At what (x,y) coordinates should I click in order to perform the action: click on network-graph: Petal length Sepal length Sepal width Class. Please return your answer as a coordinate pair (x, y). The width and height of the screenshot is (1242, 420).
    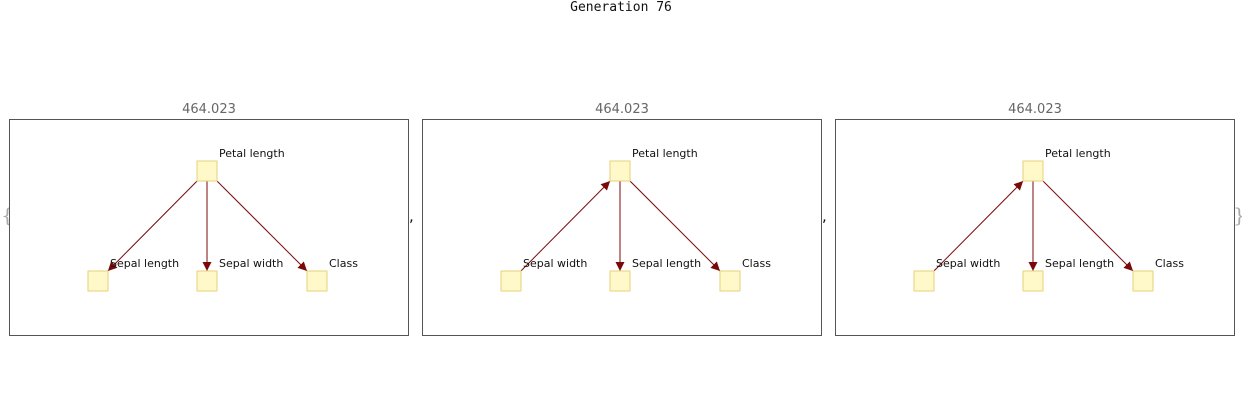
    Looking at the image, I should click on (222, 219).